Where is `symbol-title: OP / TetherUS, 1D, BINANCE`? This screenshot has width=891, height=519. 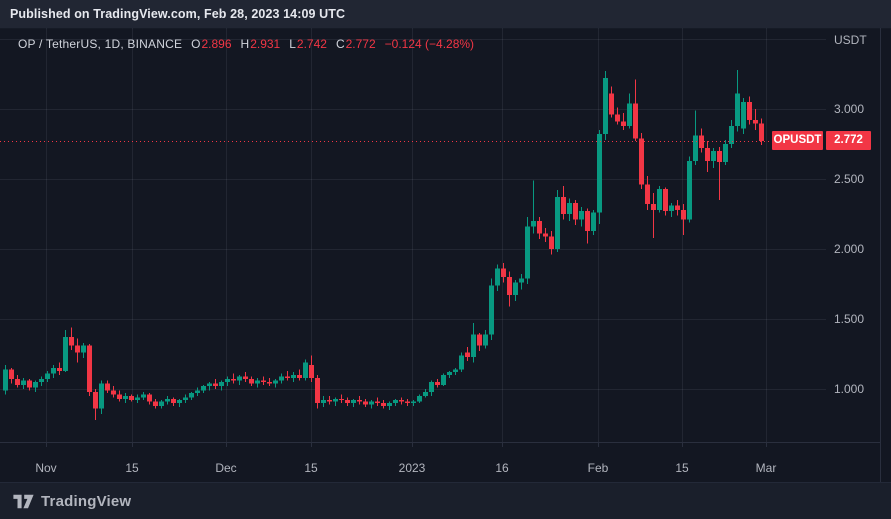
symbol-title: OP / TetherUS, 1D, BINANCE is located at coordinates (100, 44).